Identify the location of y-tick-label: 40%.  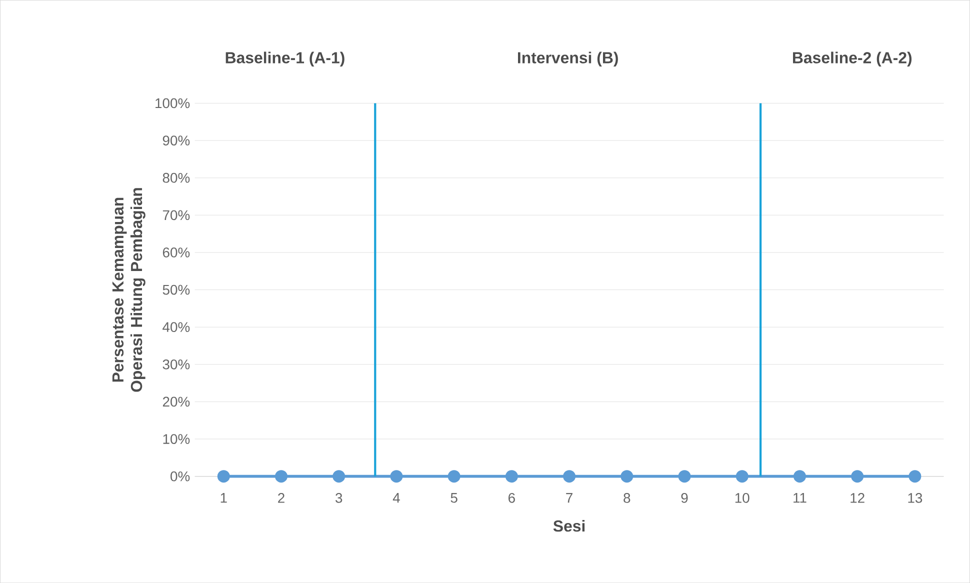
(176, 327).